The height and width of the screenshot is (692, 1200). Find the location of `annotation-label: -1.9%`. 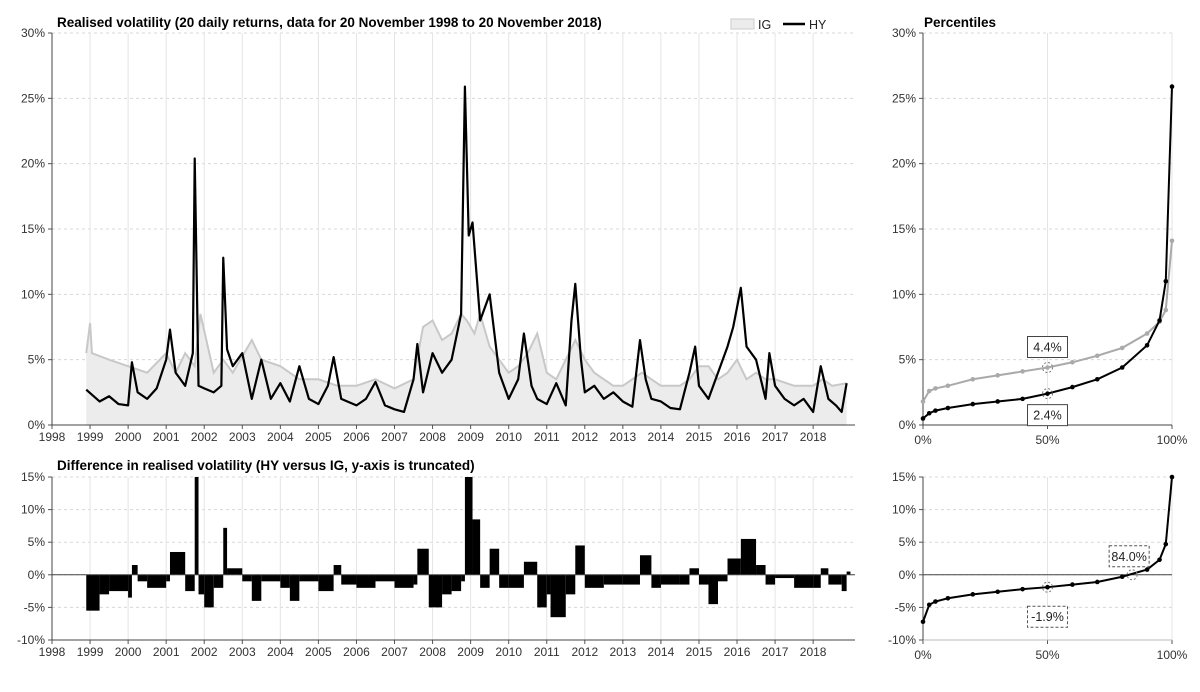

annotation-label: -1.9% is located at coordinates (1047, 617).